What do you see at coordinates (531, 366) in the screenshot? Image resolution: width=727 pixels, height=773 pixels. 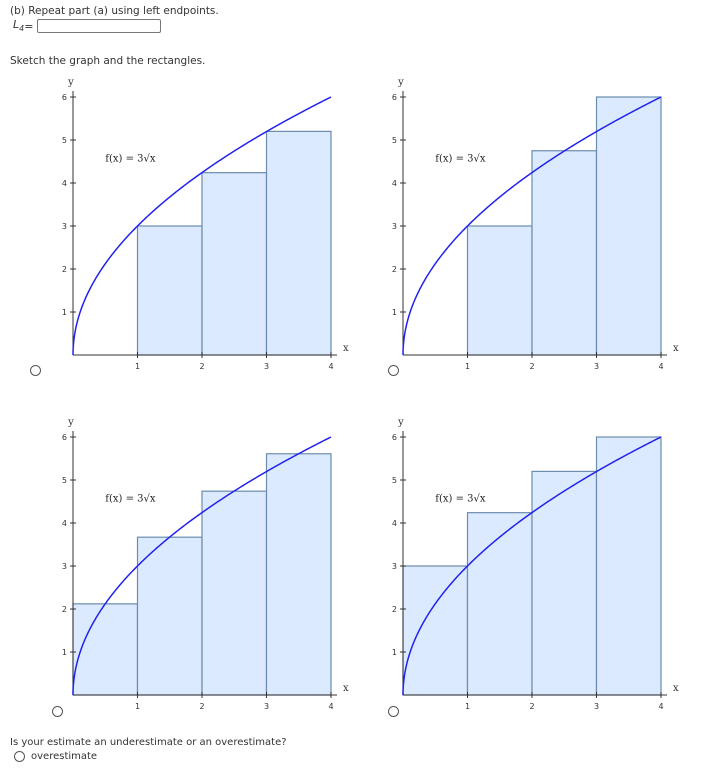 I see `x-tick-label-2-2: 2` at bounding box center [531, 366].